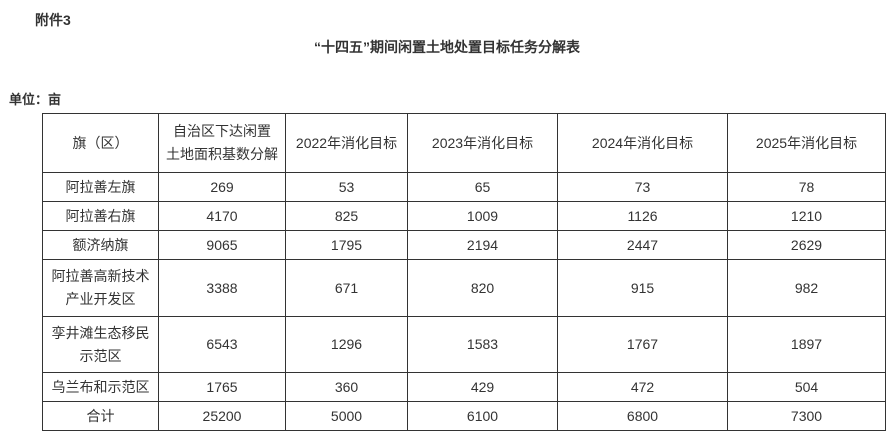  I want to click on cell-value: 5000, so click(346, 416).